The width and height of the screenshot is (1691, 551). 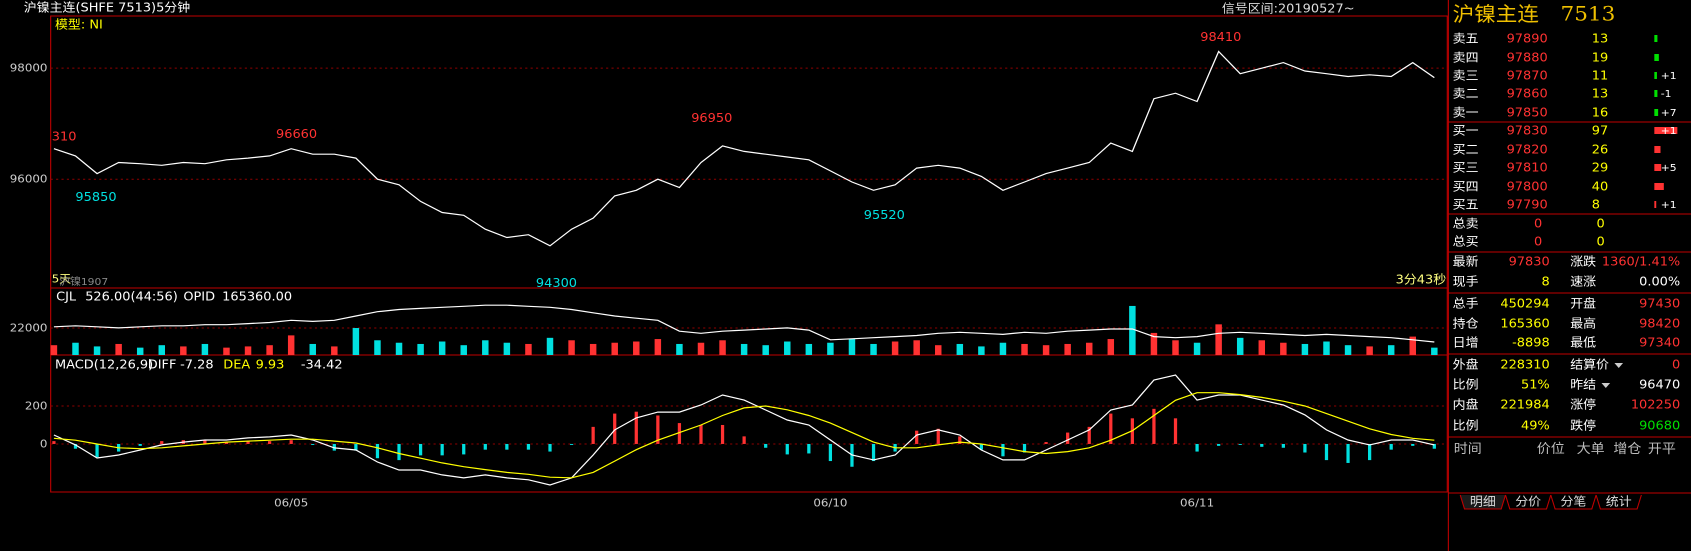 What do you see at coordinates (1583, 404) in the screenshot?
I see `stat-label: 涨停` at bounding box center [1583, 404].